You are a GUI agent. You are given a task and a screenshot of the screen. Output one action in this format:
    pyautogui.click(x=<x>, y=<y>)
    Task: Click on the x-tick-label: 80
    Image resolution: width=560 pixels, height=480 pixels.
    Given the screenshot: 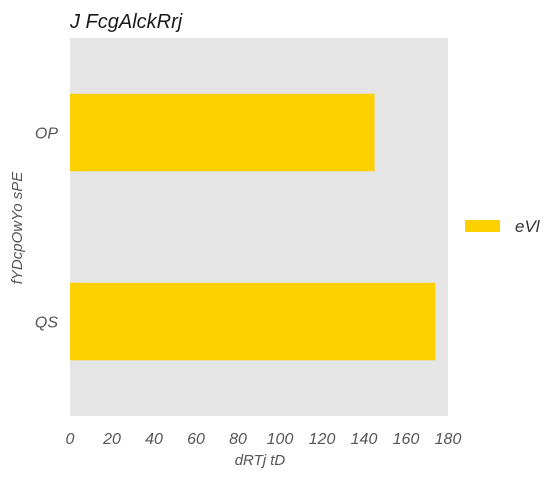 What is the action you would take?
    pyautogui.click(x=238, y=439)
    